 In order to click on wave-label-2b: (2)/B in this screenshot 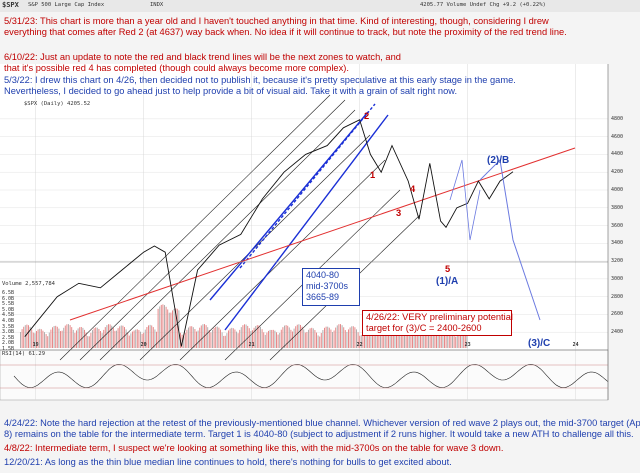, I will do `click(498, 160)`.